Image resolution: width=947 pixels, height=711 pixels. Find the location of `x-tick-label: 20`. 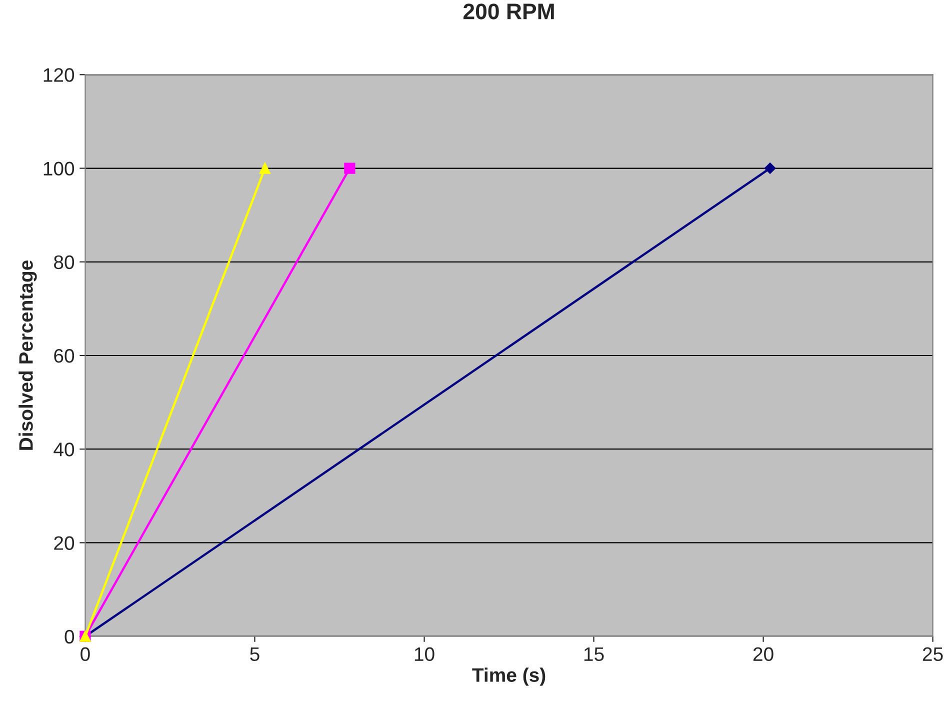

x-tick-label: 20 is located at coordinates (763, 654).